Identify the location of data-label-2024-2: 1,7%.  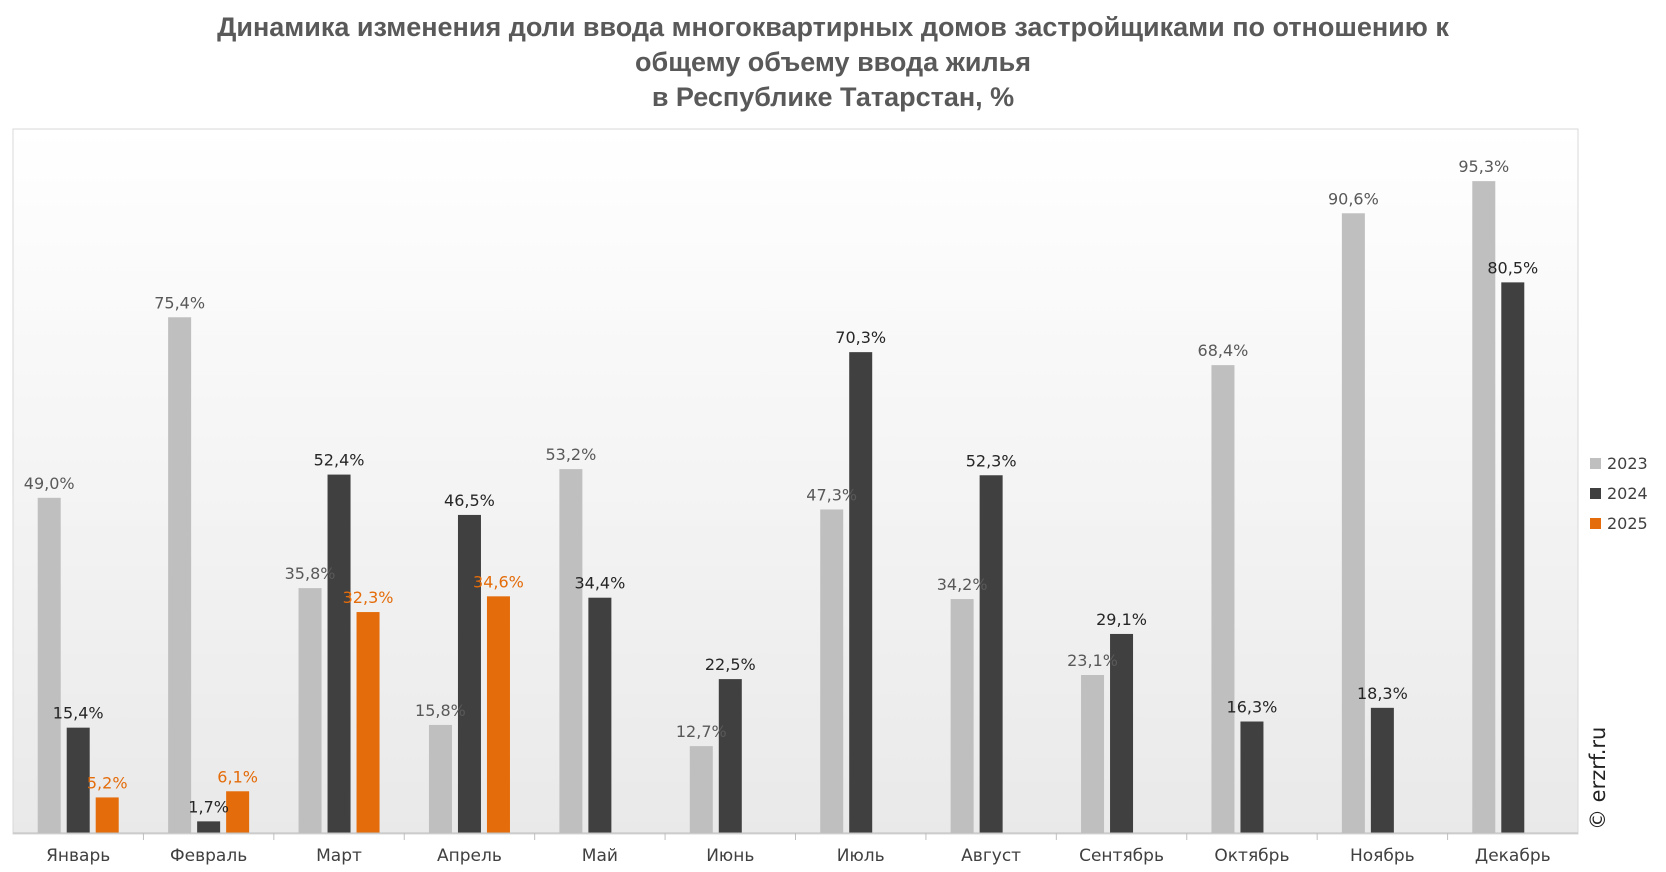
(208, 806).